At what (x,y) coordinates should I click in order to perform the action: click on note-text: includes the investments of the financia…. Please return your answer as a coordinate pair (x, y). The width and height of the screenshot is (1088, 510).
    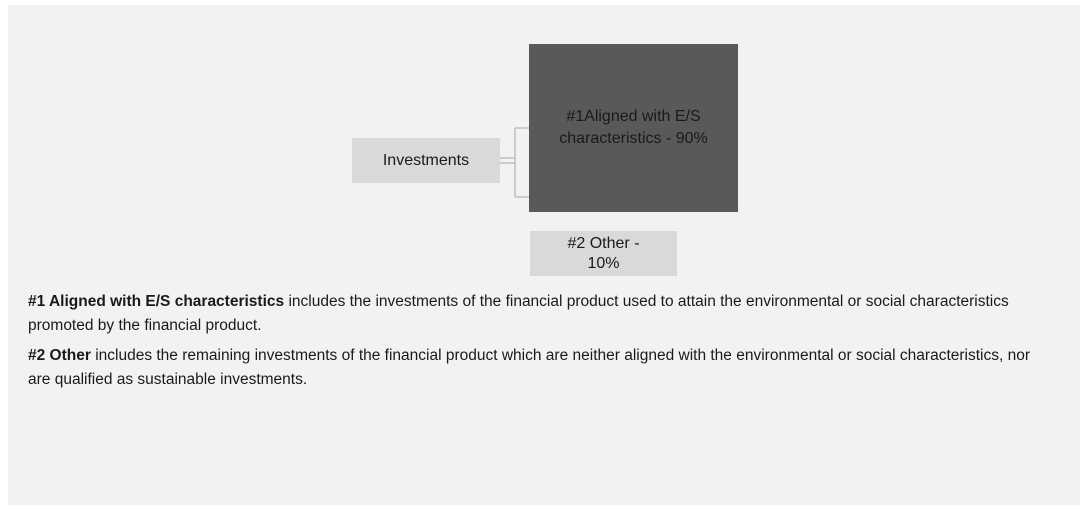
    Looking at the image, I should click on (518, 313).